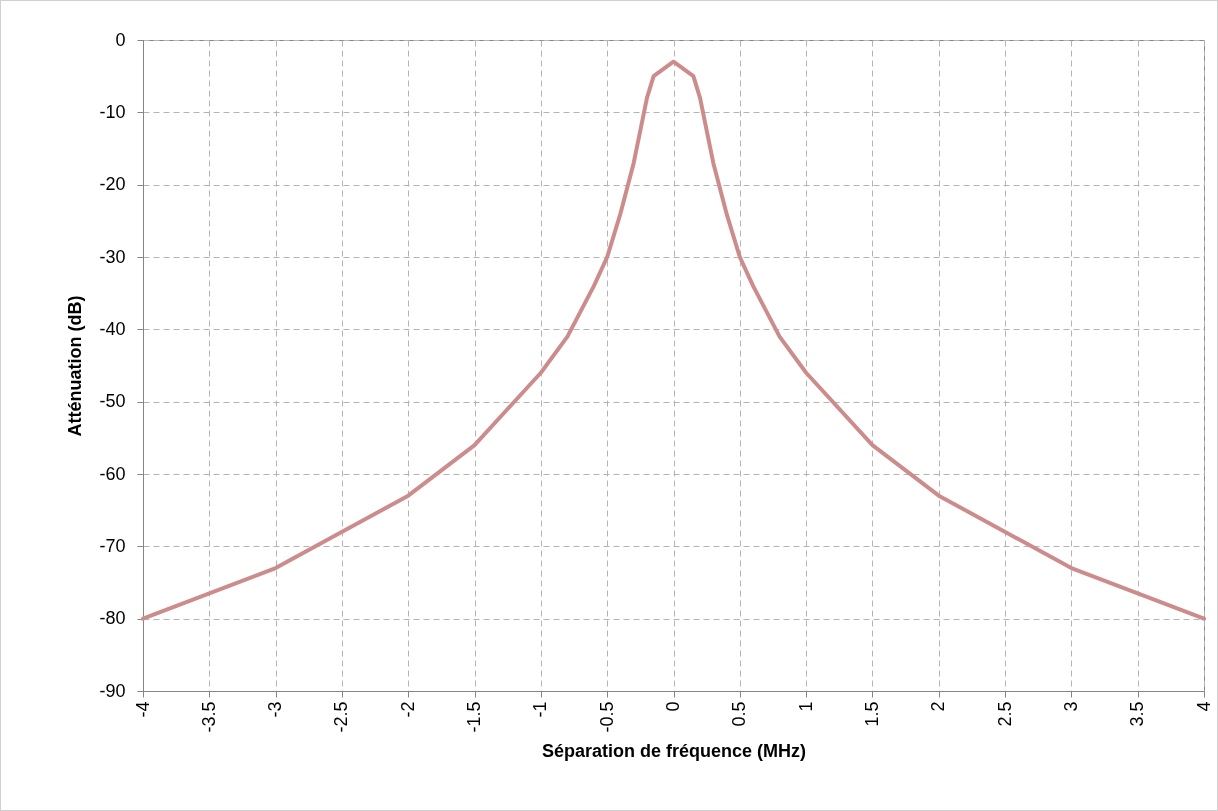 This screenshot has width=1218, height=811. I want to click on x-tick-label: 0.5, so click(739, 714).